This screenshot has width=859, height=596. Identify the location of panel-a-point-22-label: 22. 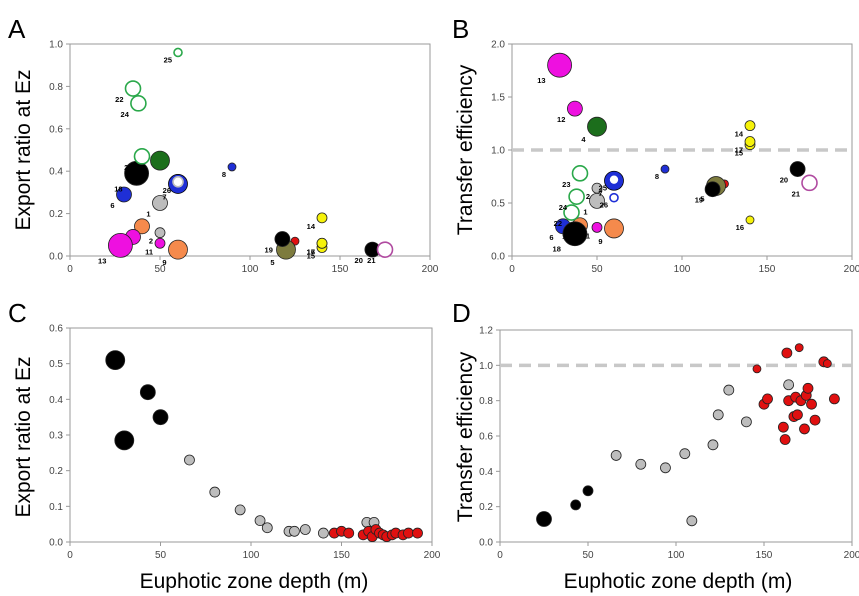
(119, 99).